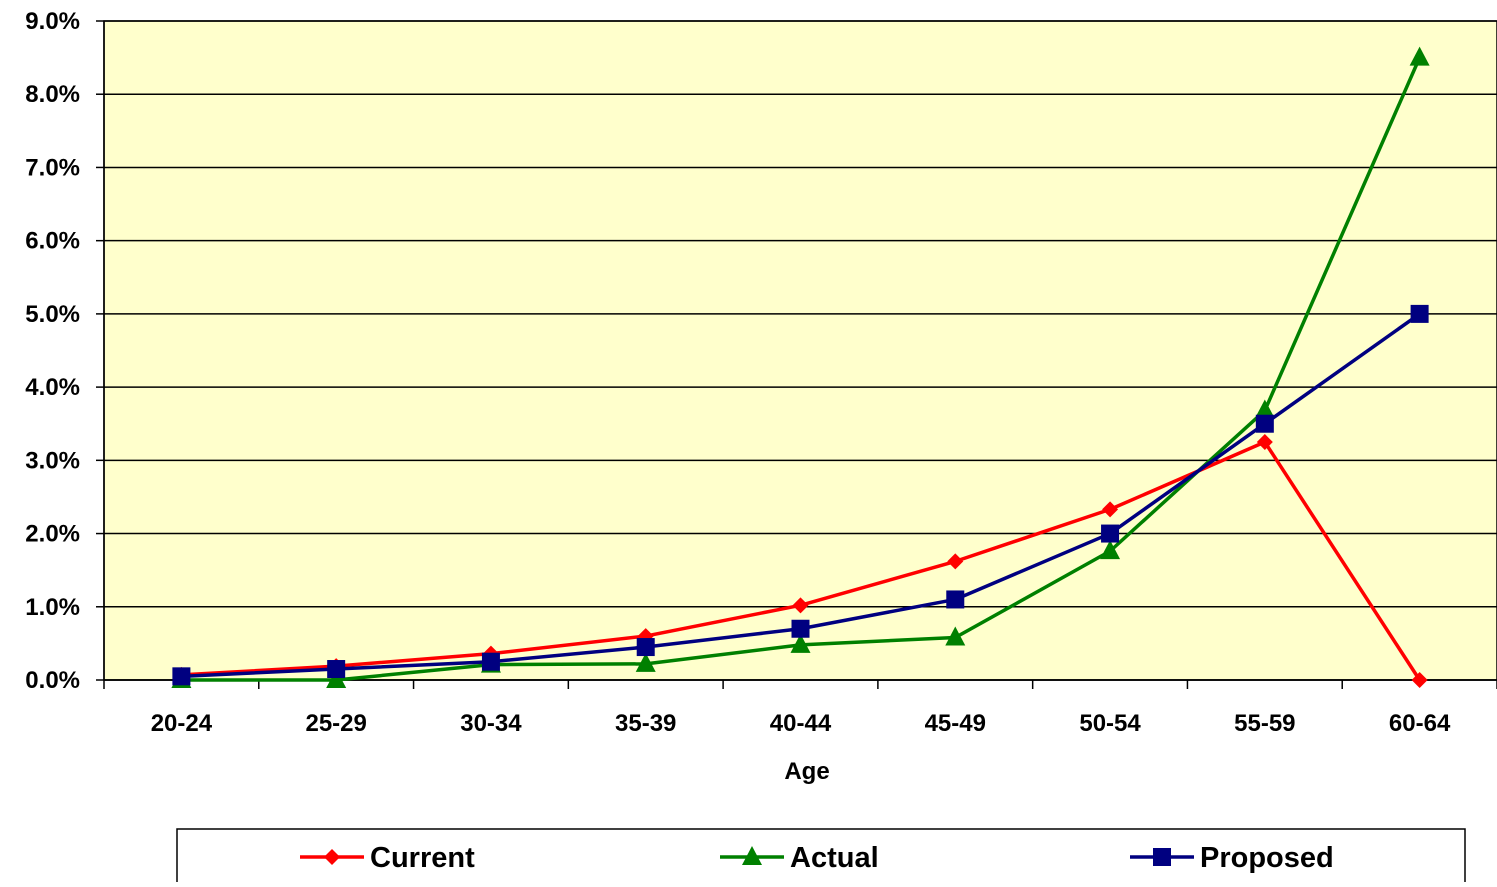  What do you see at coordinates (1267, 858) in the screenshot?
I see `legend-label-proposed: Proposed` at bounding box center [1267, 858].